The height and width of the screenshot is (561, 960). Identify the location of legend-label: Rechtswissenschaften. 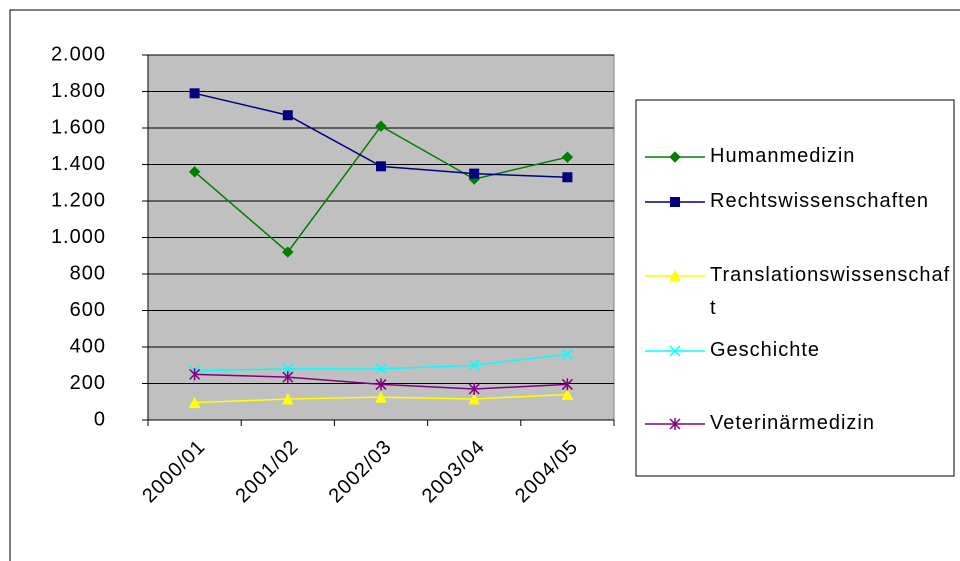
(819, 201).